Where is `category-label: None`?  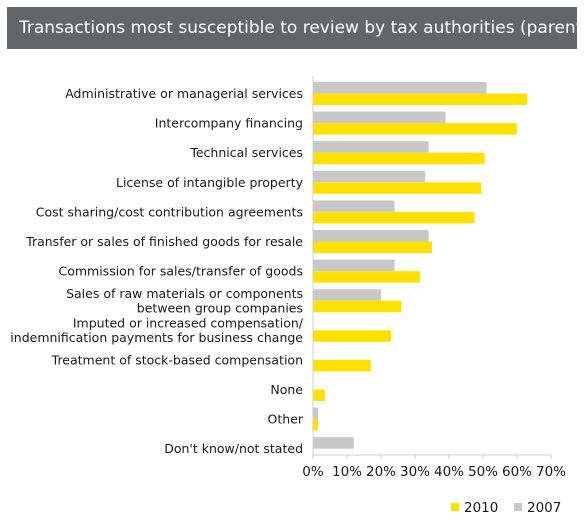
category-label: None is located at coordinates (286, 389).